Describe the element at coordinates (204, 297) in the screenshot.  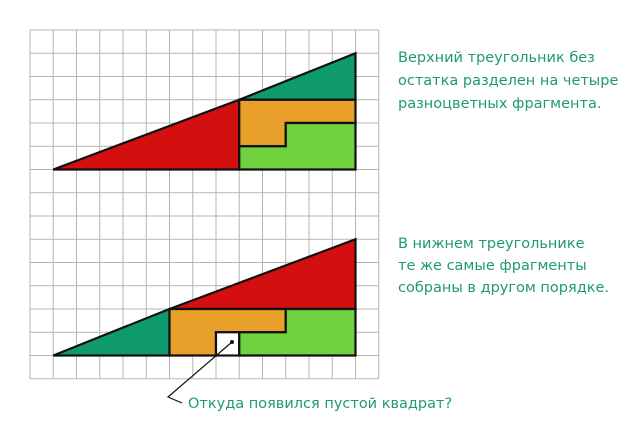
I see `bottom-triangle` at that location.